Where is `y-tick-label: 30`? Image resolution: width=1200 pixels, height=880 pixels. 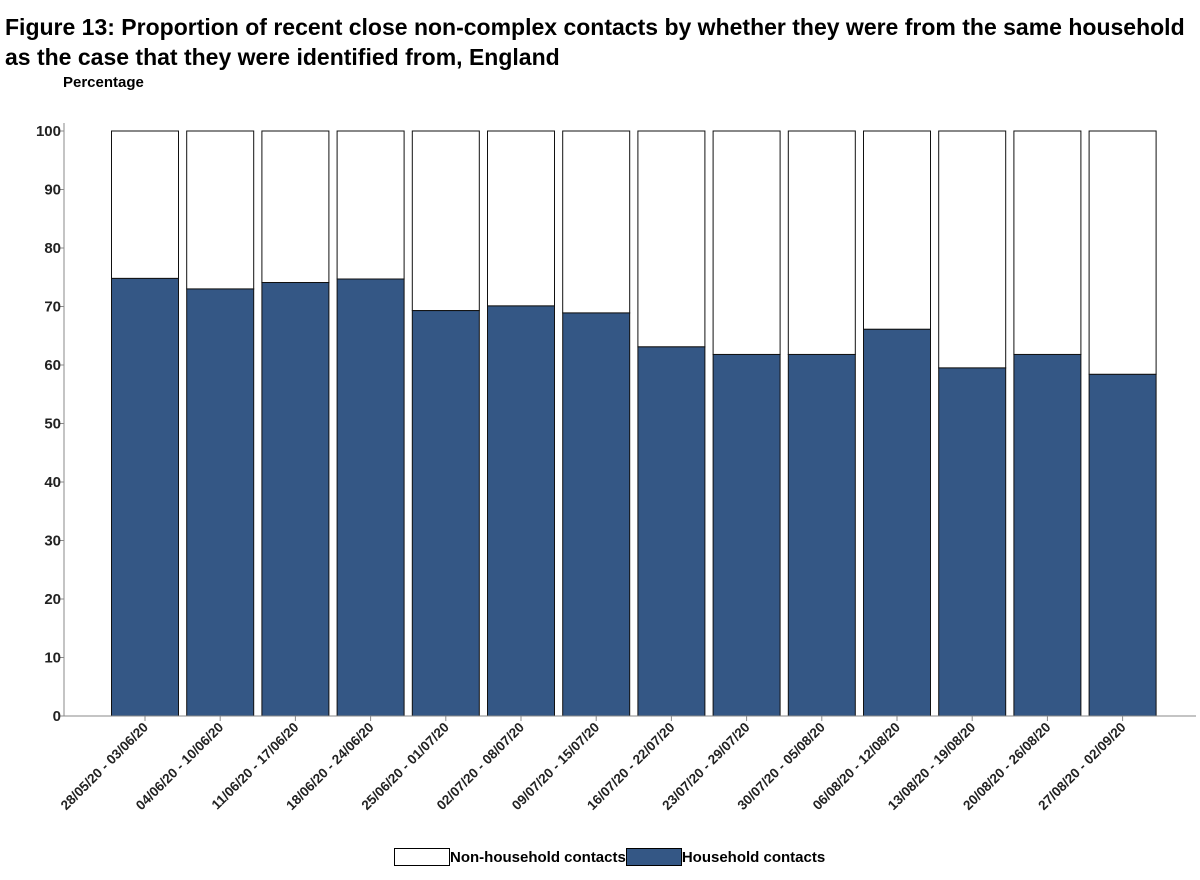
y-tick-label: 30 is located at coordinates (52, 541).